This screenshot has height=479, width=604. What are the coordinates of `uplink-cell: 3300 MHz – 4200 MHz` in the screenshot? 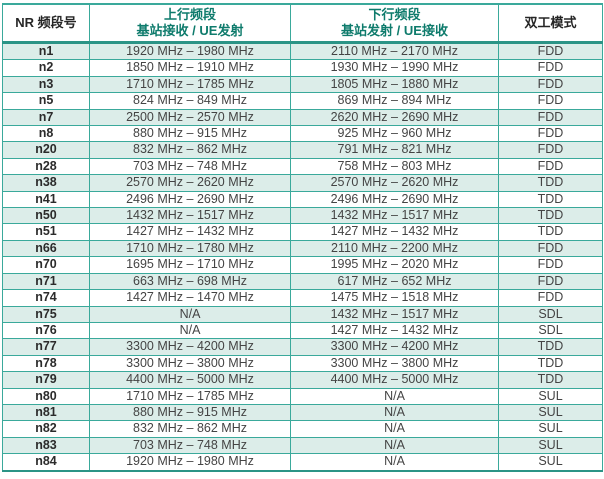 It's located at (190, 347).